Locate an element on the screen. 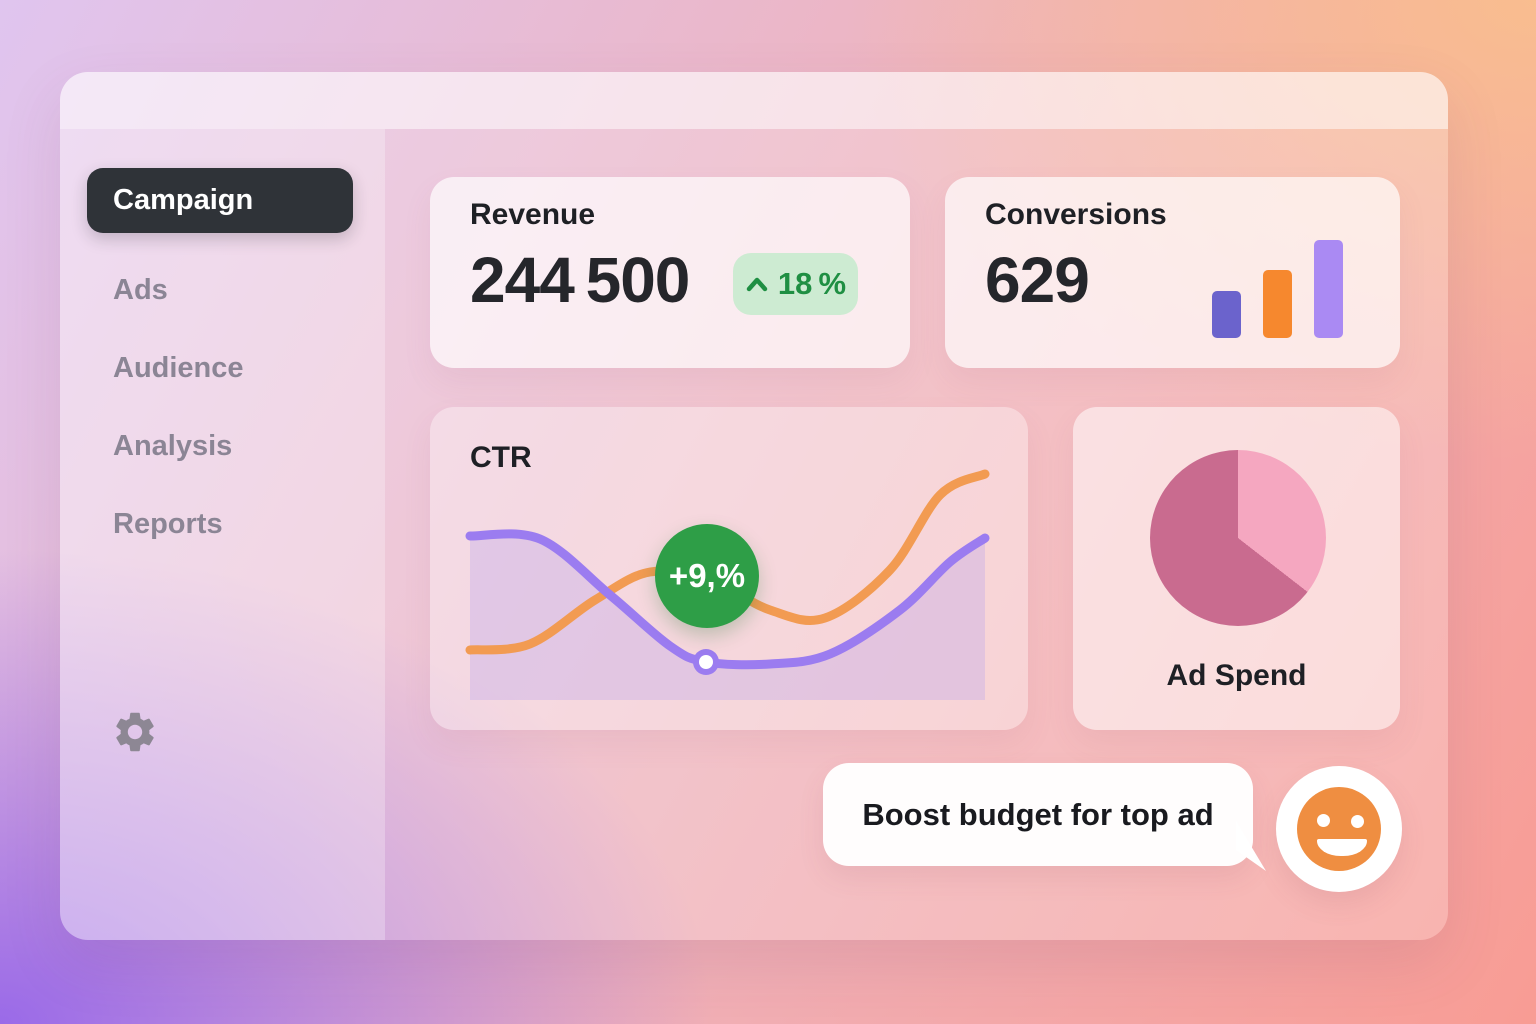  conversions-bar-chart is located at coordinates (1277, 289).